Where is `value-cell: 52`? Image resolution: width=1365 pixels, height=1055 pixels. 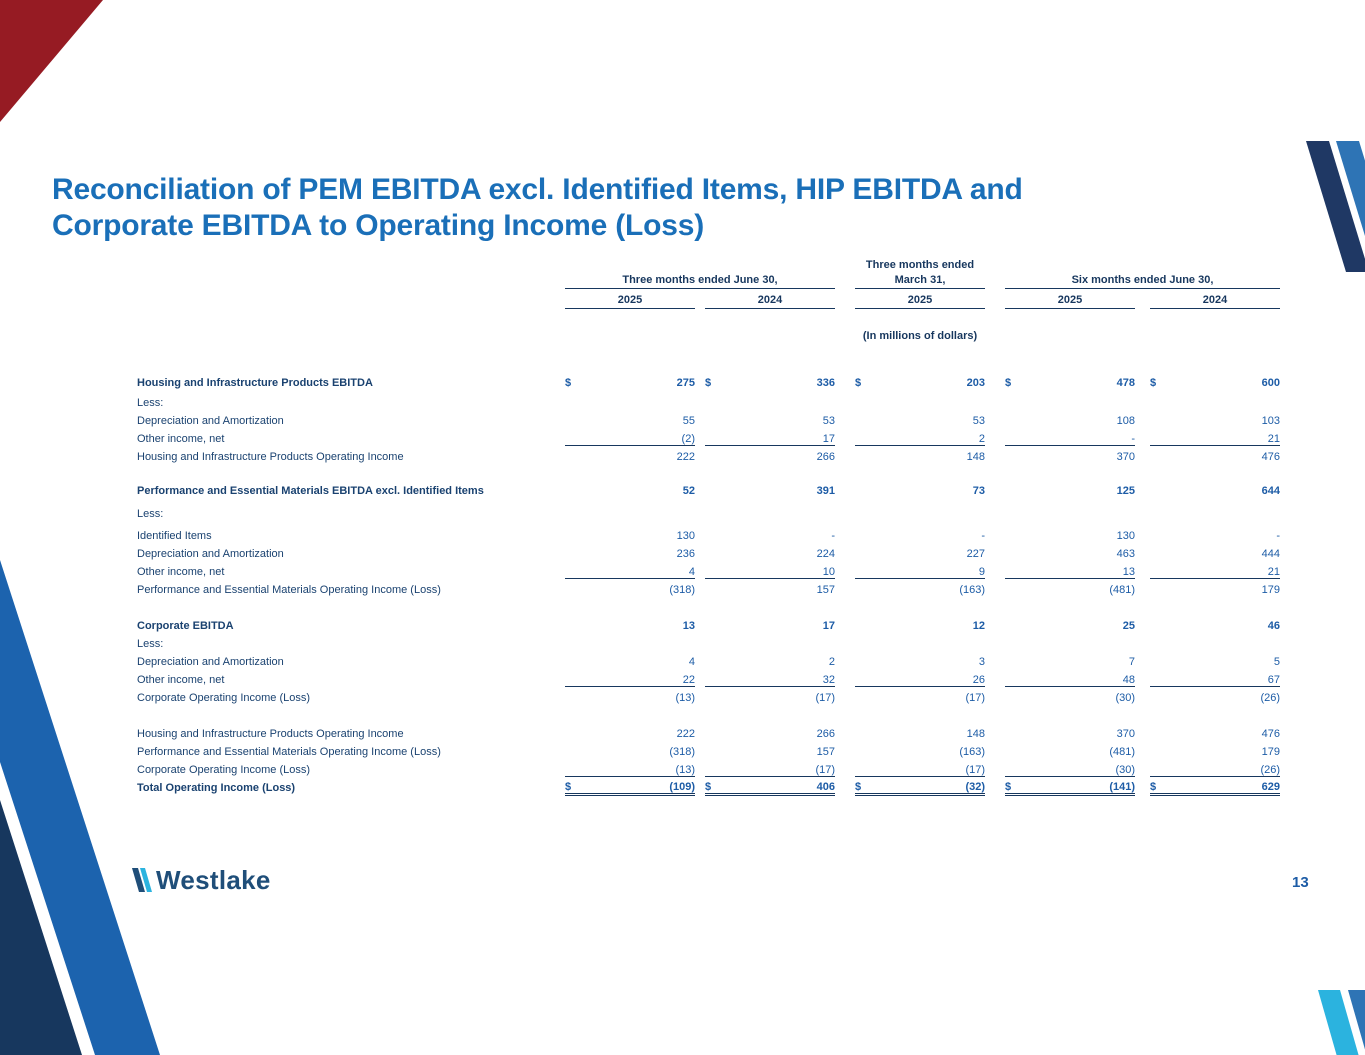
value-cell: 52 is located at coordinates (688, 491).